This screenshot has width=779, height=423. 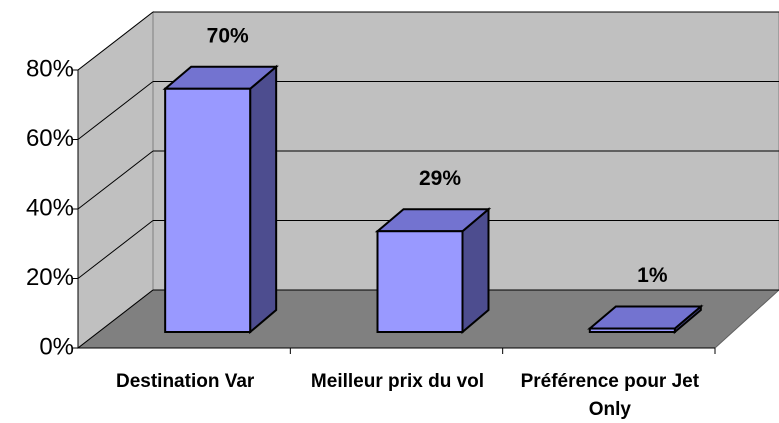 I want to click on x-tick-label: Préférence pour Jet Only, so click(x=610, y=395).